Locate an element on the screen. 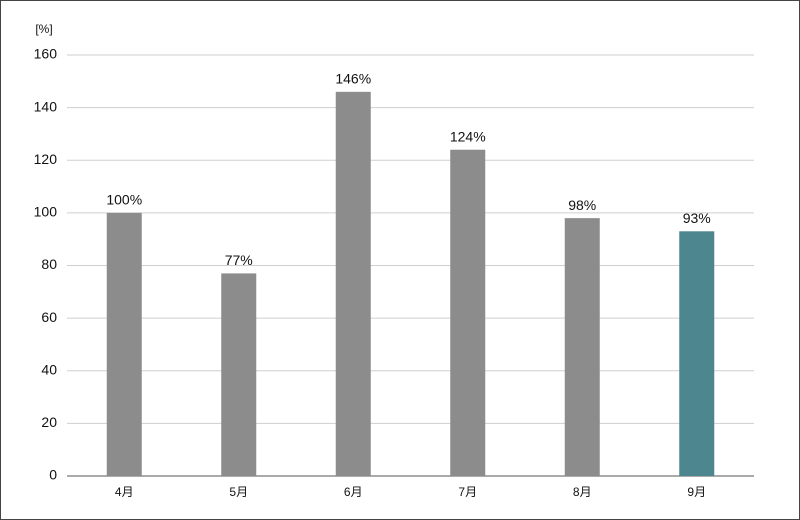 This screenshot has height=520, width=800. y-tick-label: 40 is located at coordinates (49, 369).